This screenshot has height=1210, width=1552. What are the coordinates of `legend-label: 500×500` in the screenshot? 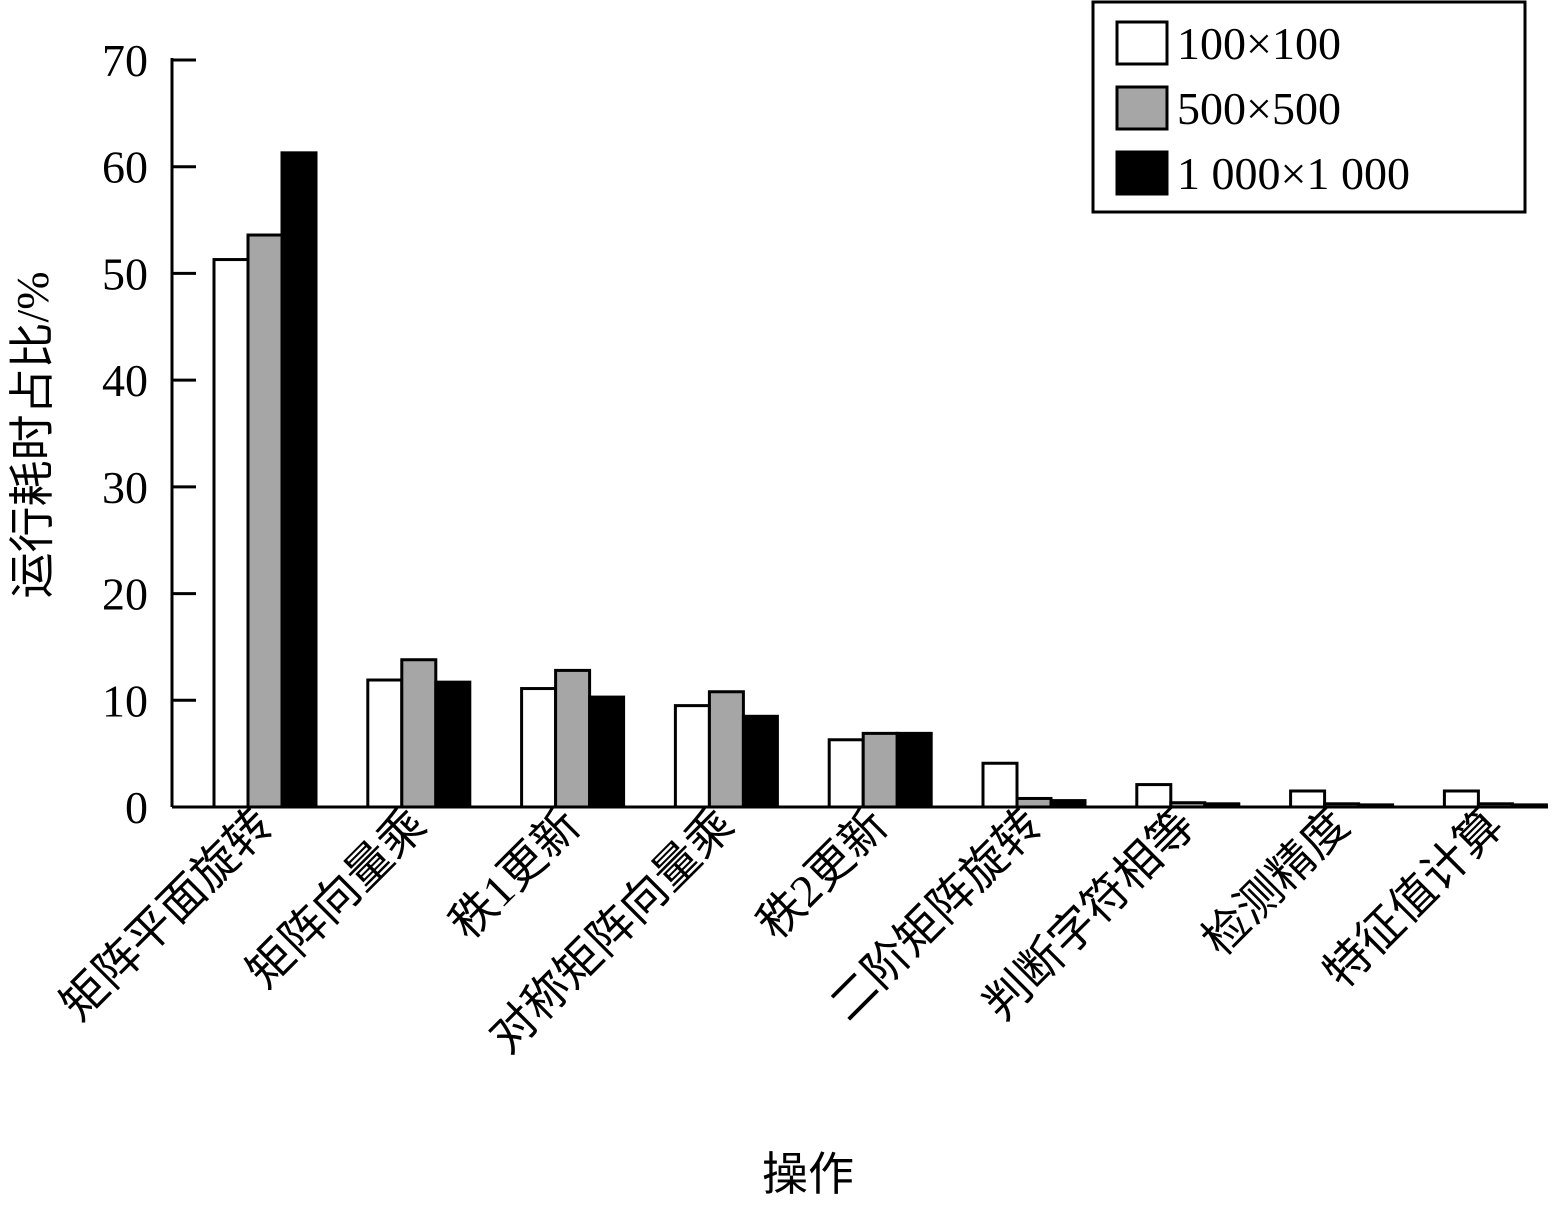 It's located at (1259, 108).